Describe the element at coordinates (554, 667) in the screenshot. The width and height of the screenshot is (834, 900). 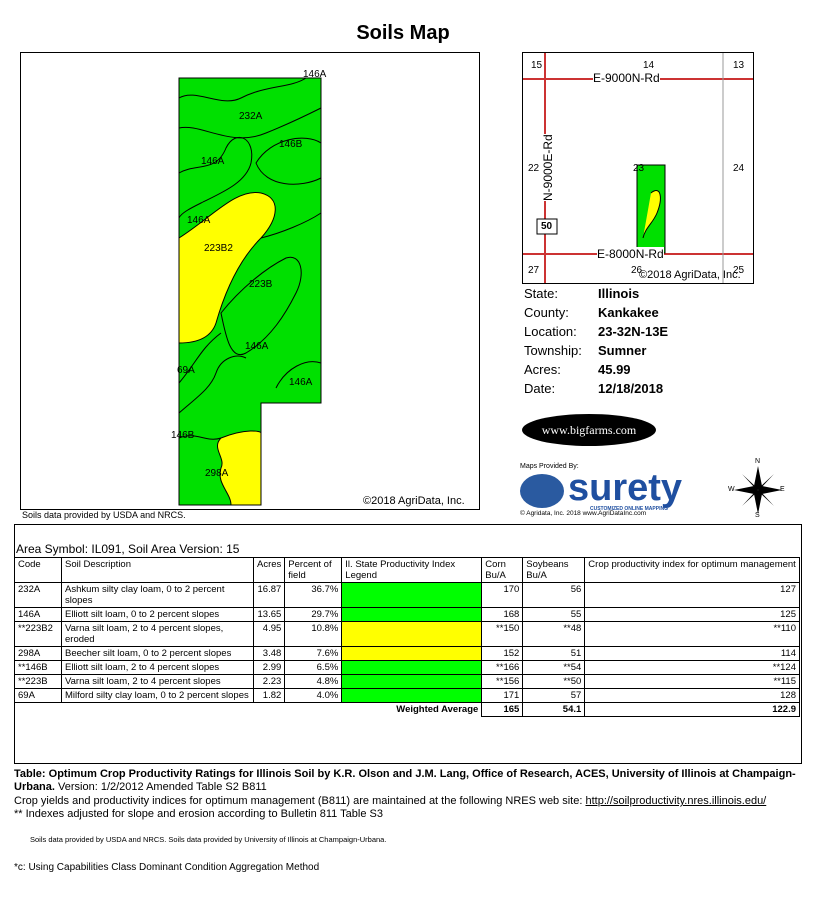
I see `soybean-yield: **54` at that location.